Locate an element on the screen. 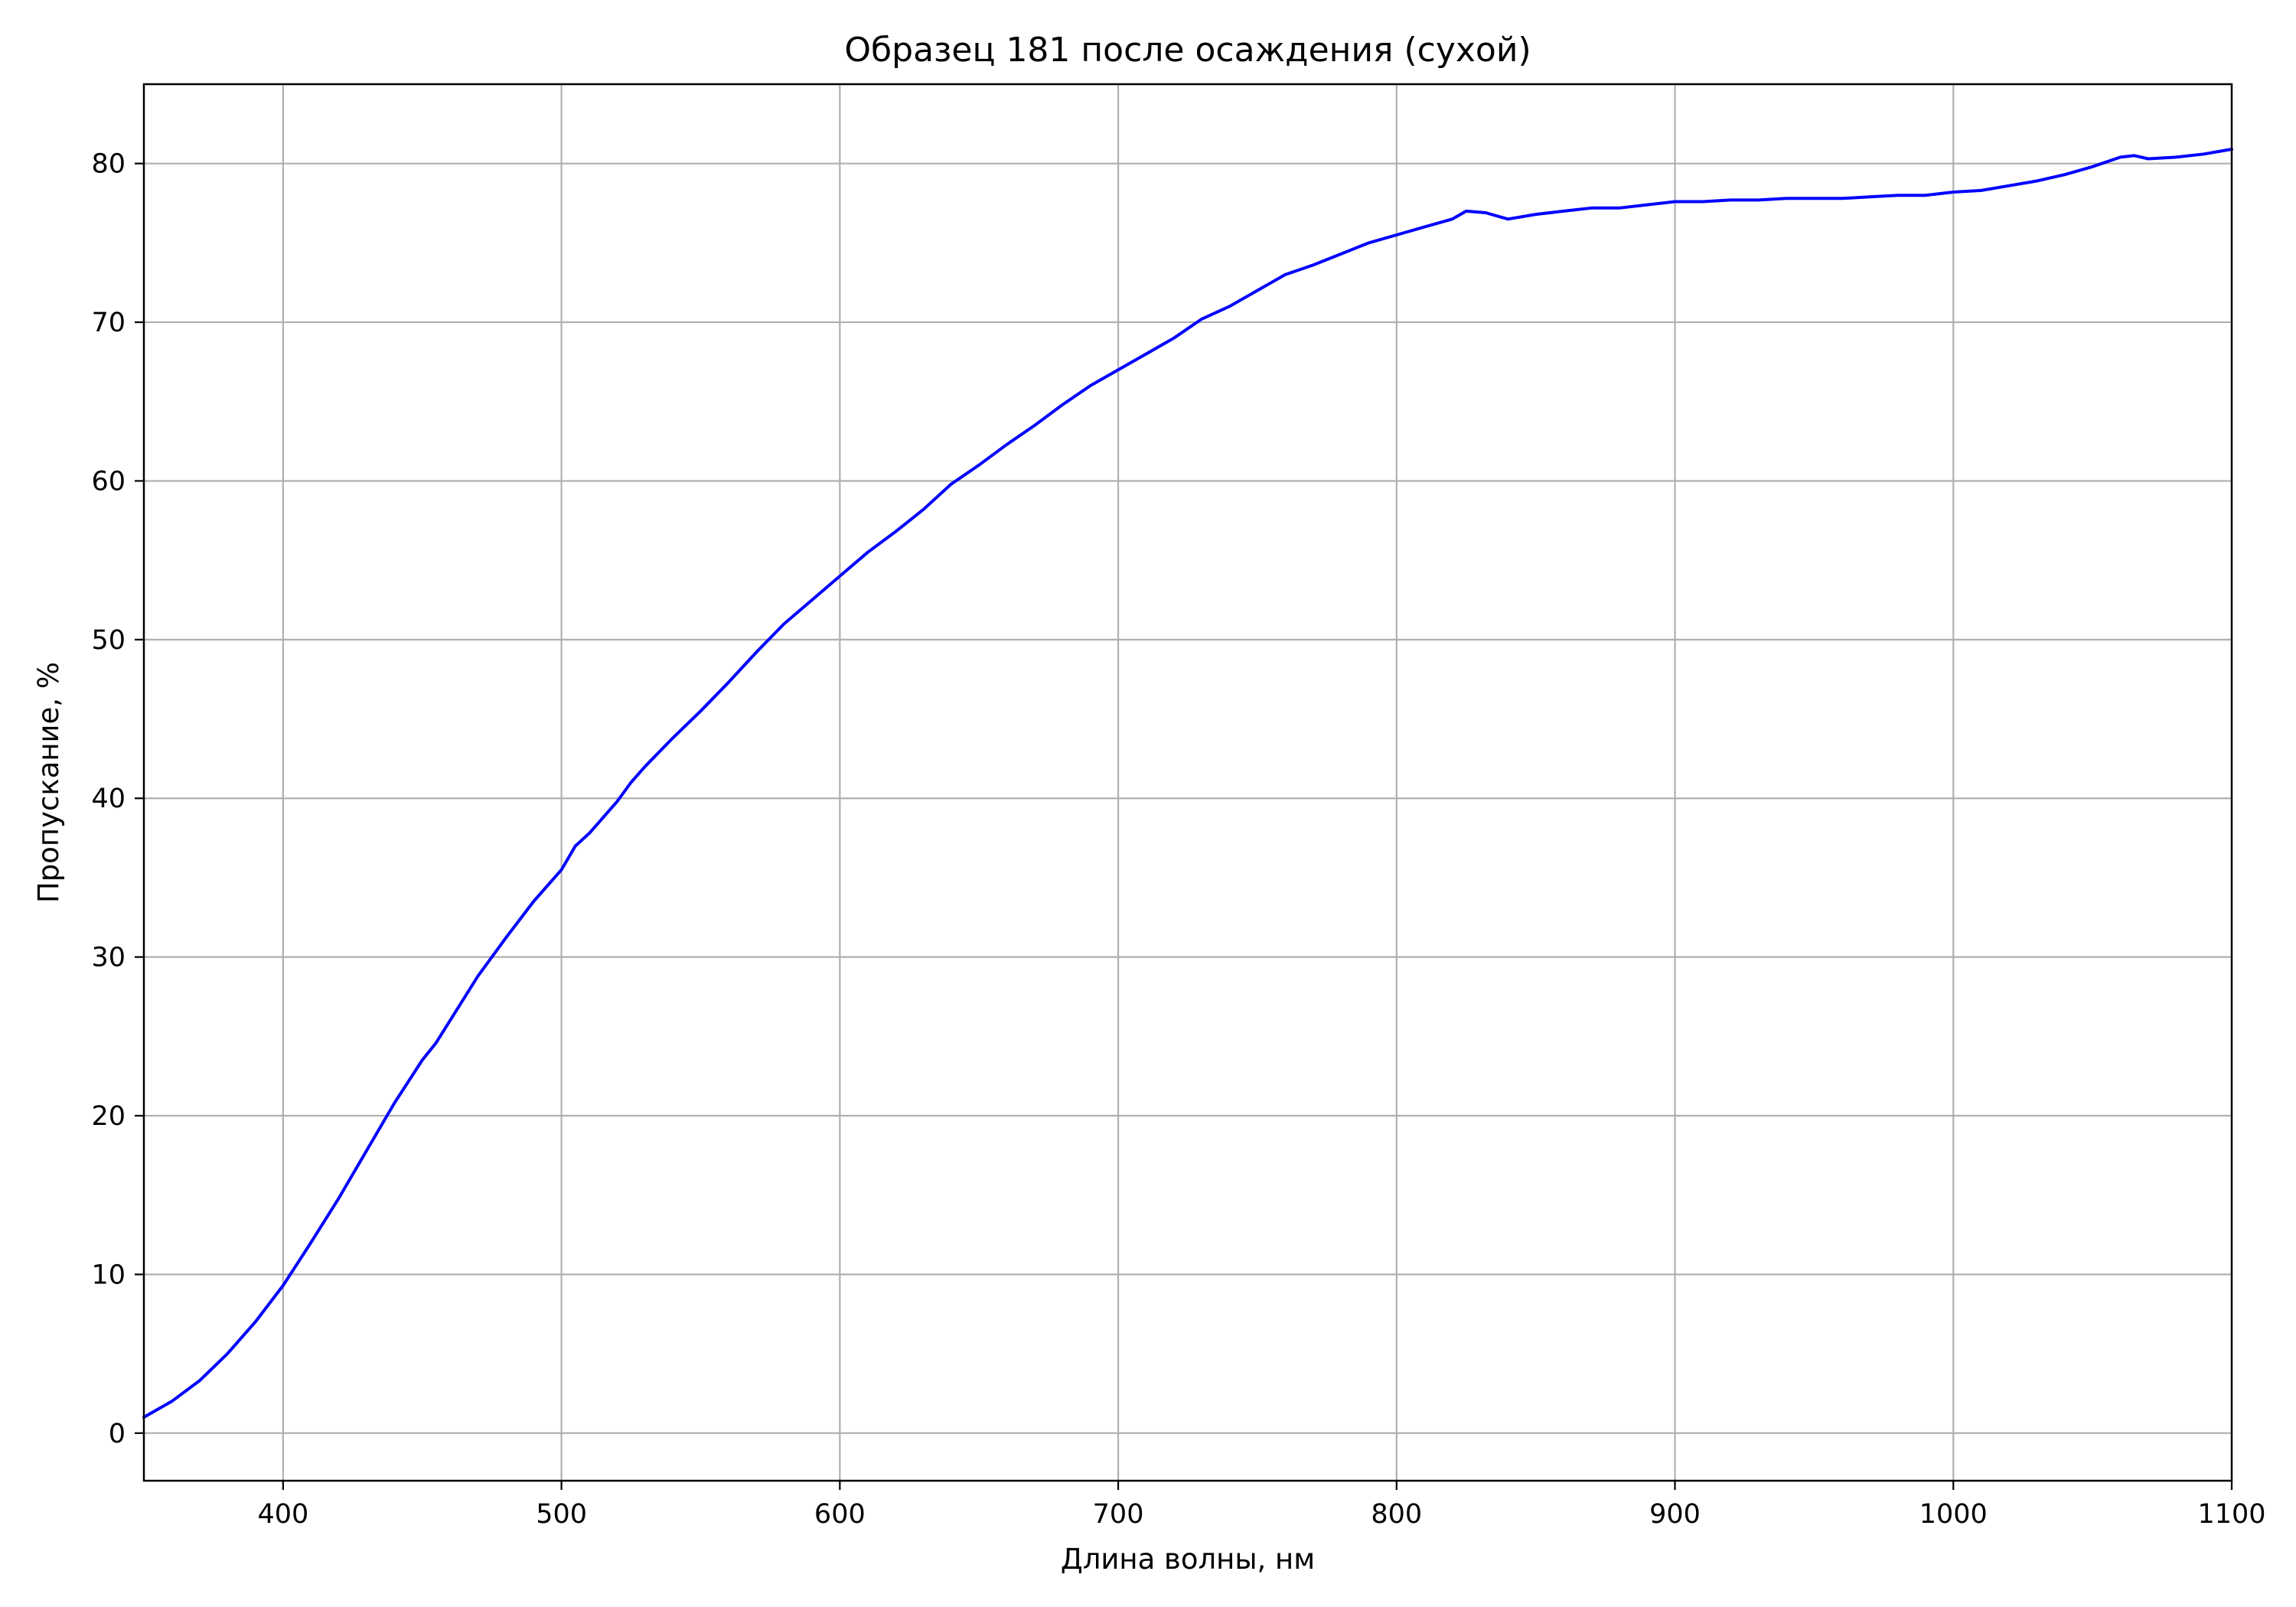  y-axis: 0 10 20 30 40 50 60 70 80 is located at coordinates (117, 799).